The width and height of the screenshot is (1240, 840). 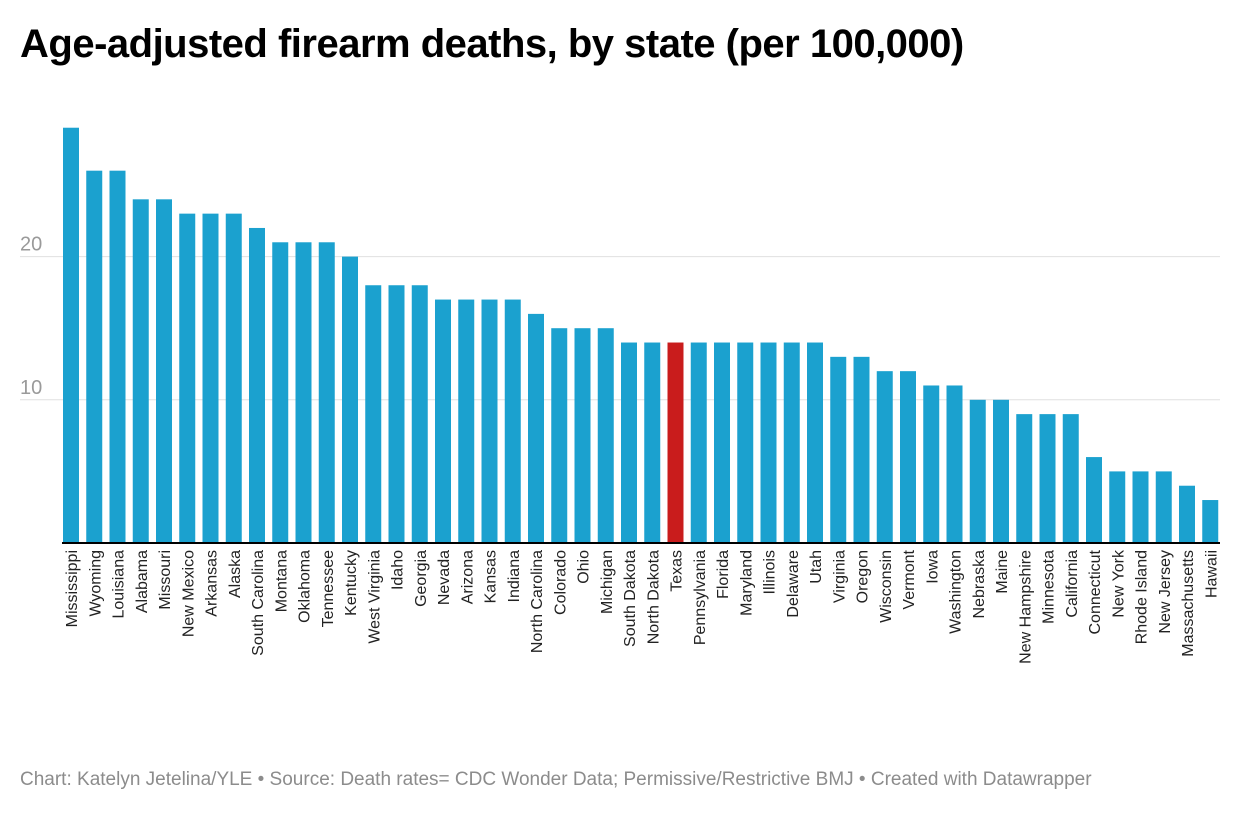 I want to click on x-tick-label: Alaska, so click(x=235, y=574).